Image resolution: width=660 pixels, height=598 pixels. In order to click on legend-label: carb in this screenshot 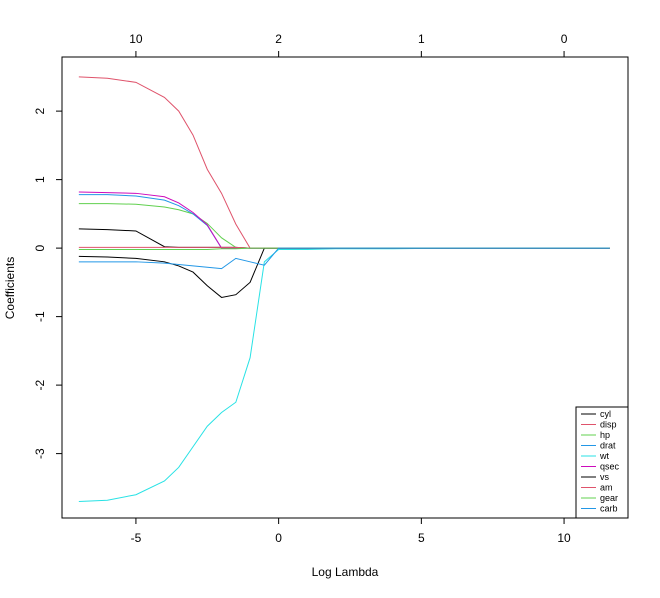, I will do `click(609, 509)`.